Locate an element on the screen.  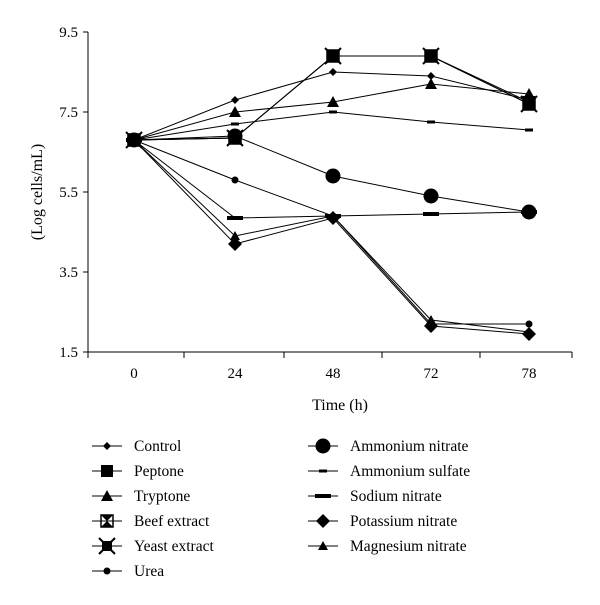
x-tick-label: 72 is located at coordinates (431, 374).